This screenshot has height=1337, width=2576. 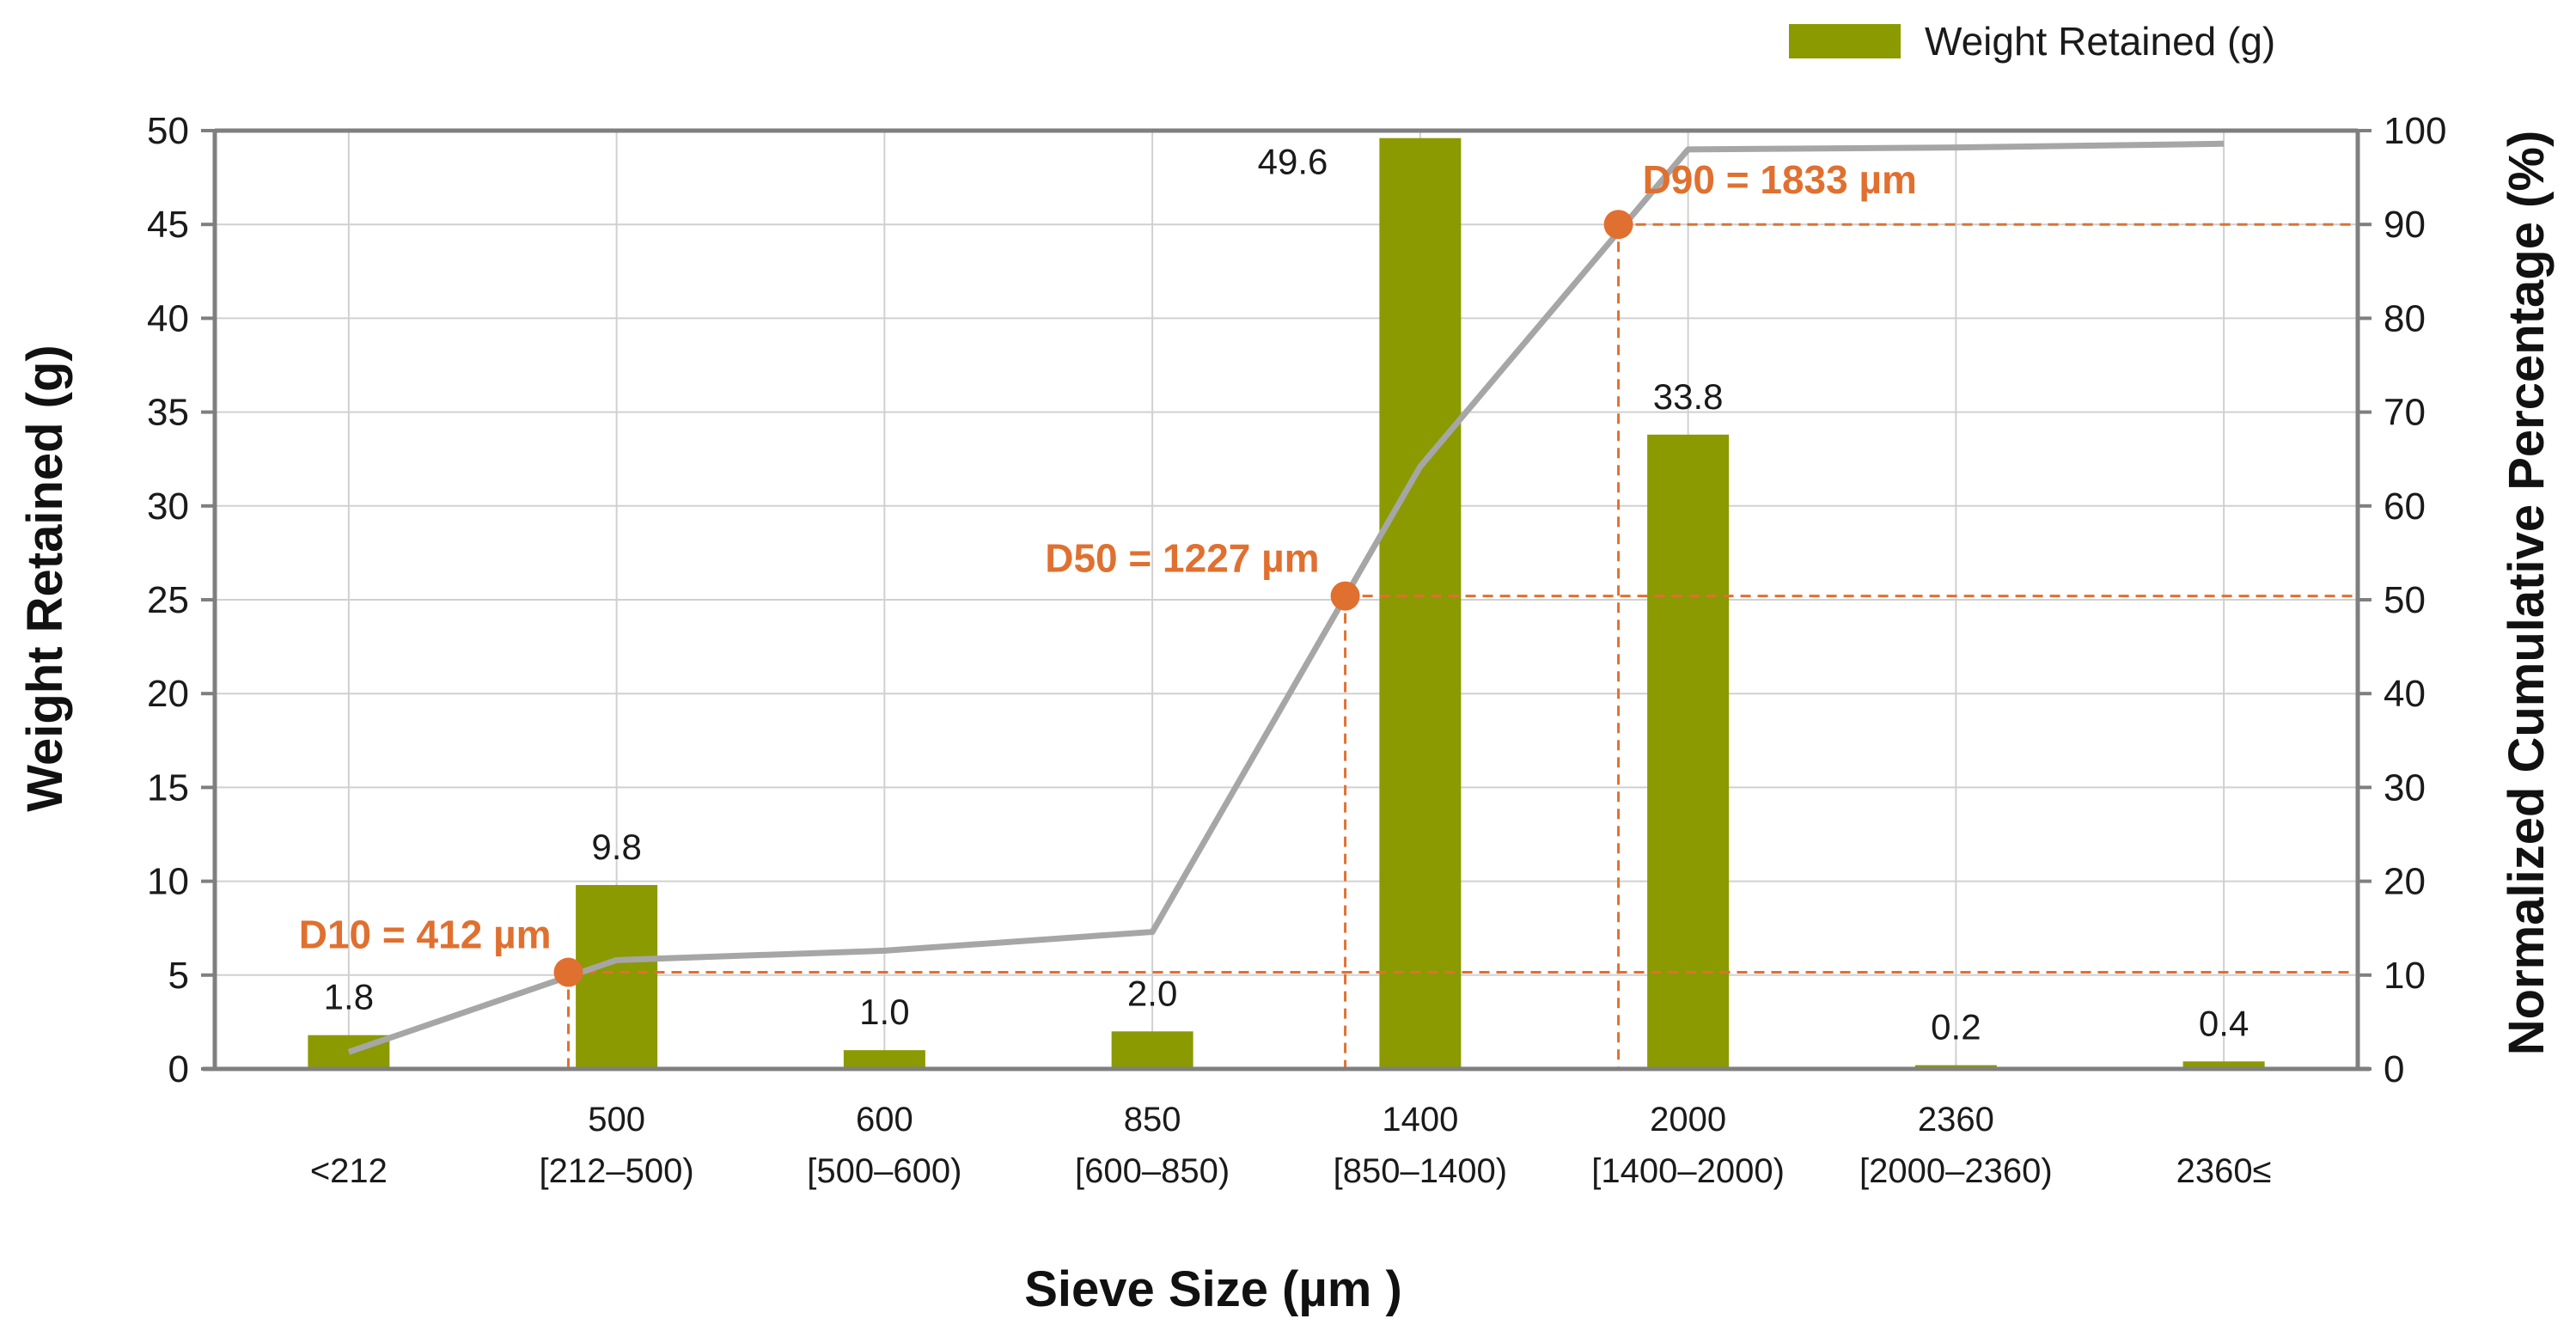 What do you see at coordinates (349, 1171) in the screenshot?
I see `x-tick-sublabel: <212` at bounding box center [349, 1171].